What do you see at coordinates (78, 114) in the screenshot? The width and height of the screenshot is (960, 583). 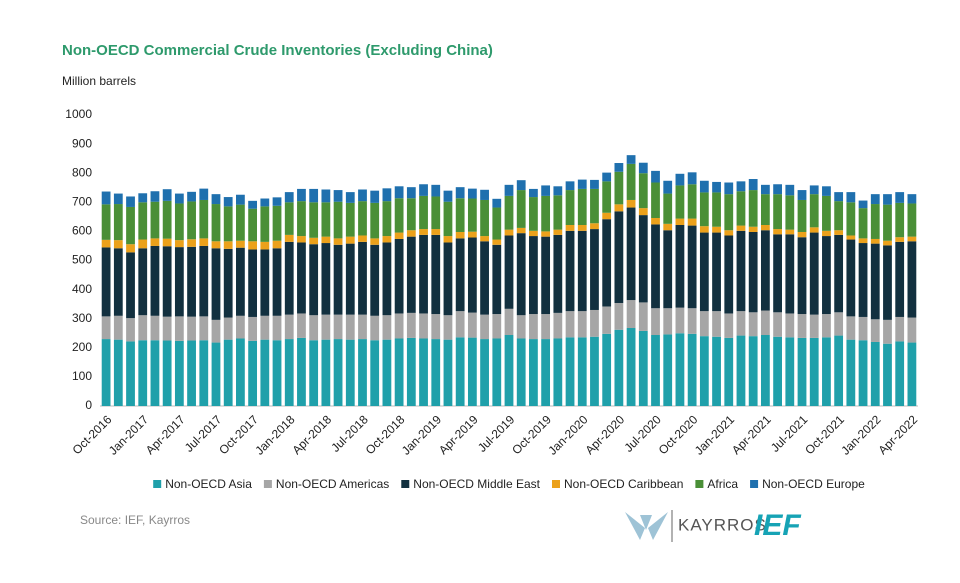 I see `y-tick-label: 1000` at bounding box center [78, 114].